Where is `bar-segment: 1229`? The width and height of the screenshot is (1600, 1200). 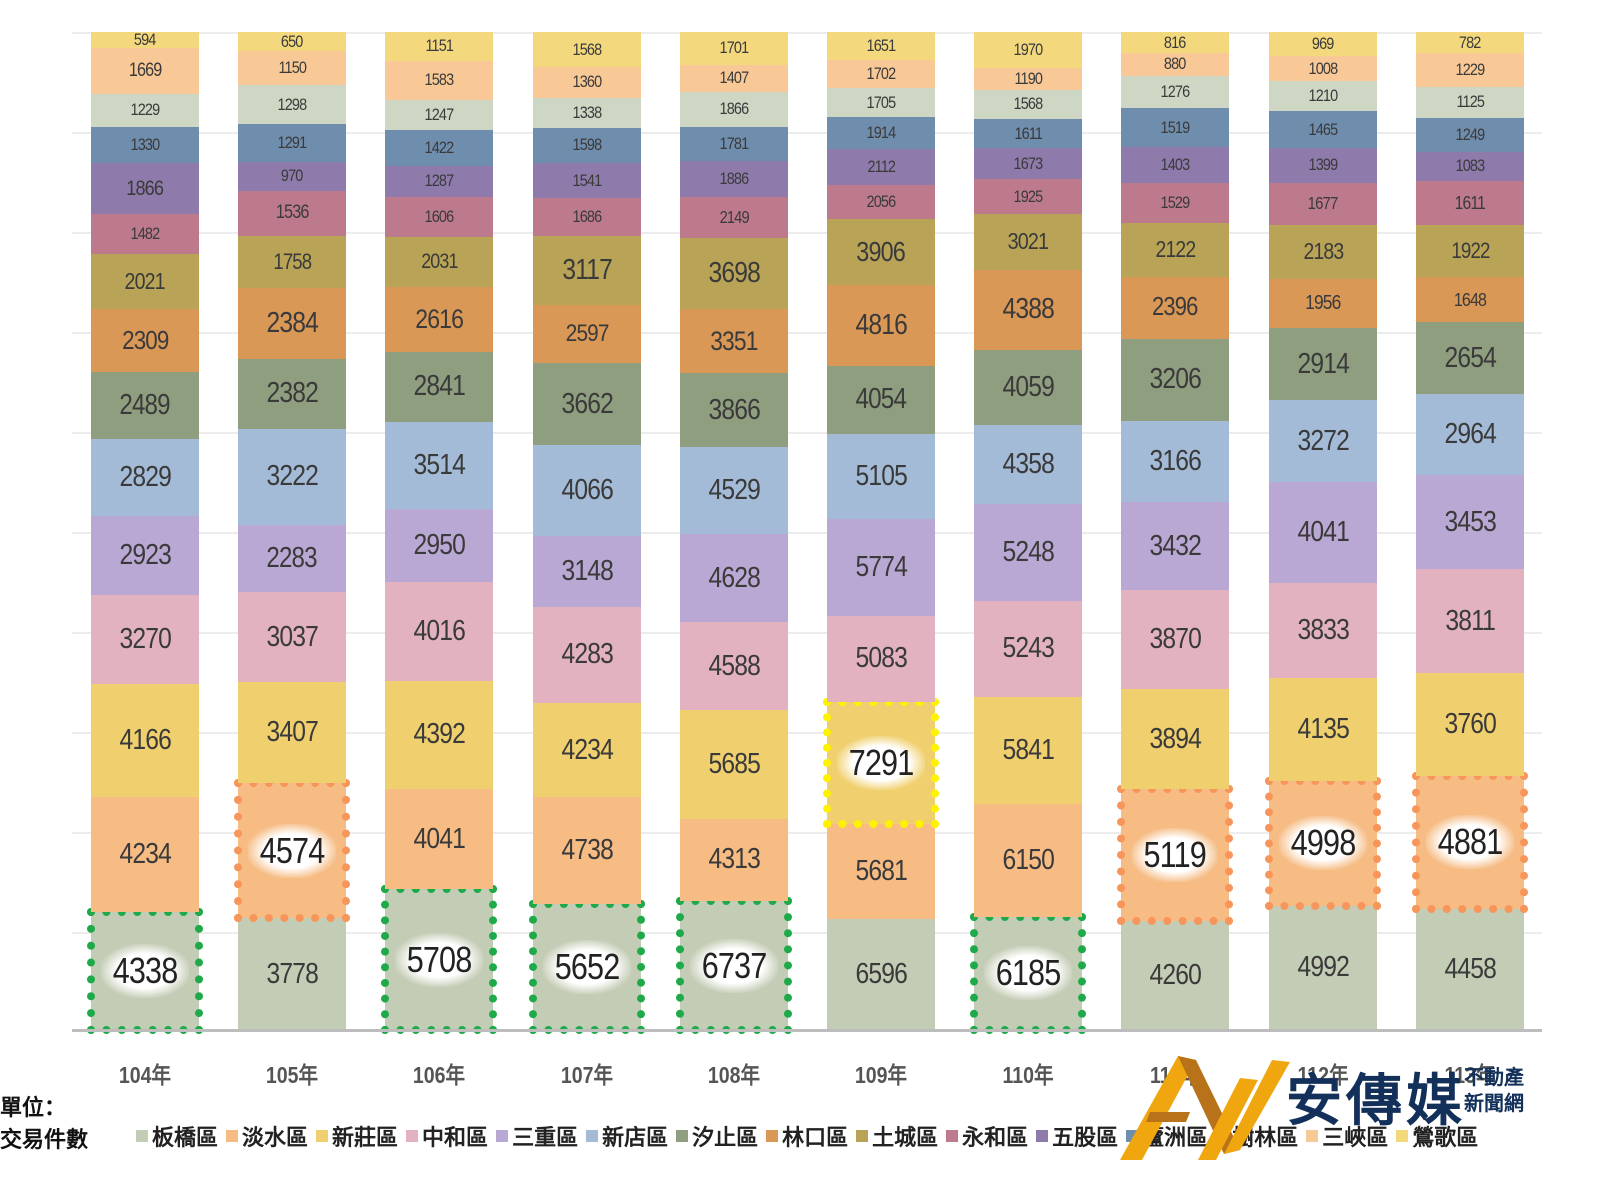
bar-segment: 1229 is located at coordinates (1470, 70).